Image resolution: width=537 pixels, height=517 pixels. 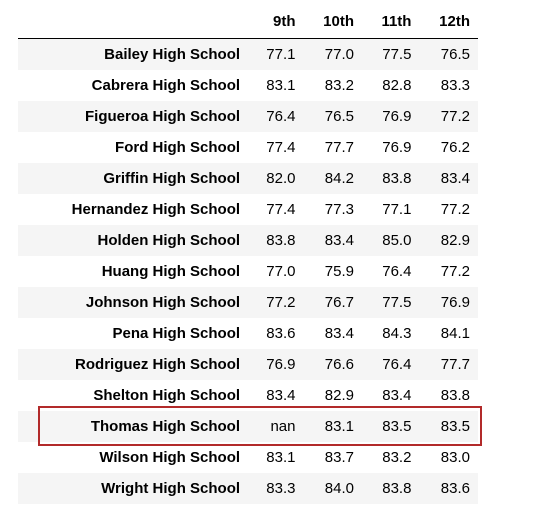 What do you see at coordinates (397, 240) in the screenshot?
I see `score-cell: 85.0` at bounding box center [397, 240].